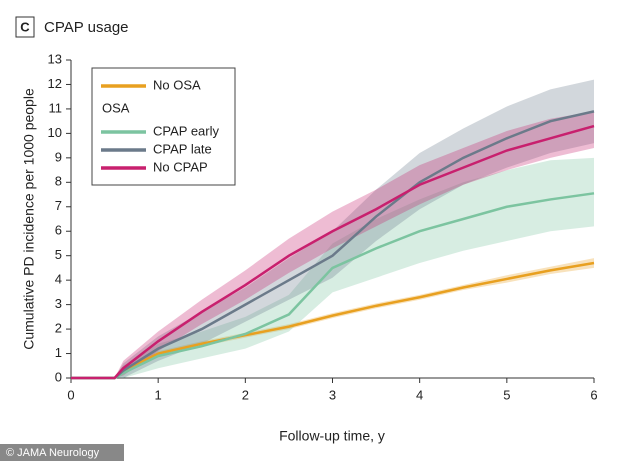 The image size is (634, 466). What do you see at coordinates (58, 328) in the screenshot?
I see `y-tick-label: 2` at bounding box center [58, 328].